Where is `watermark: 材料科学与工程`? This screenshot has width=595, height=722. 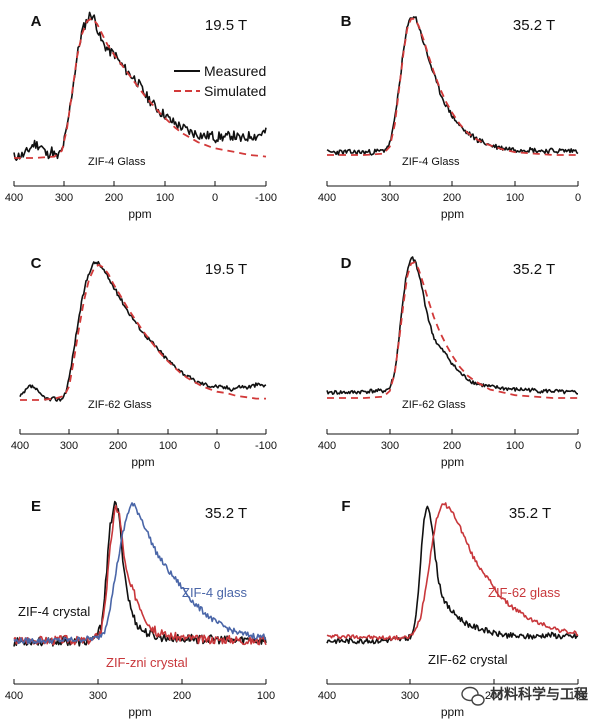 watermark: 材料科学与工程 is located at coordinates (524, 696).